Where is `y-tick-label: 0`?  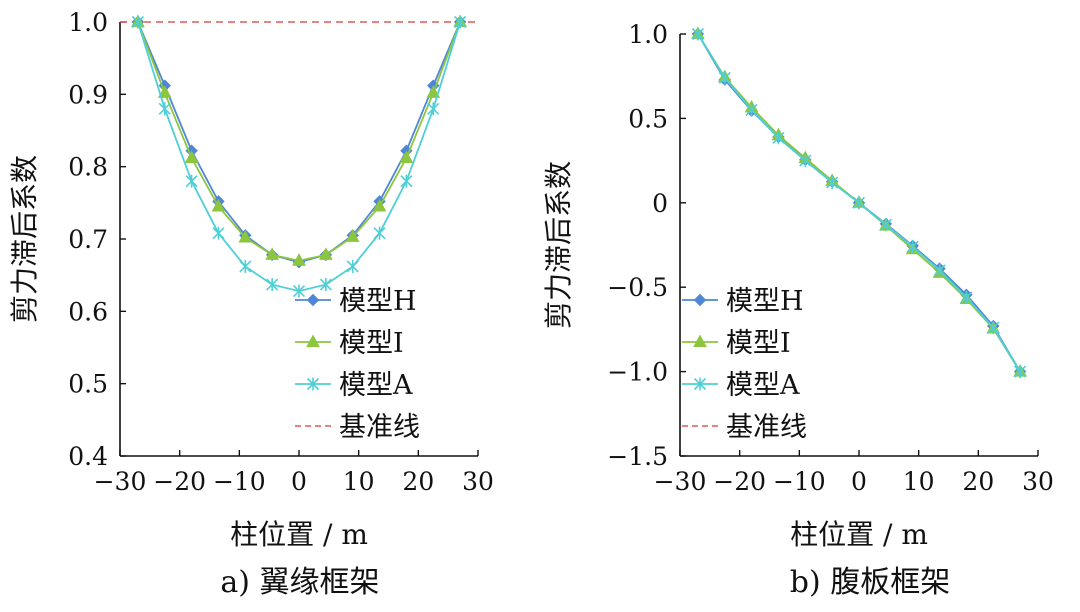
y-tick-label: 0 is located at coordinates (660, 203).